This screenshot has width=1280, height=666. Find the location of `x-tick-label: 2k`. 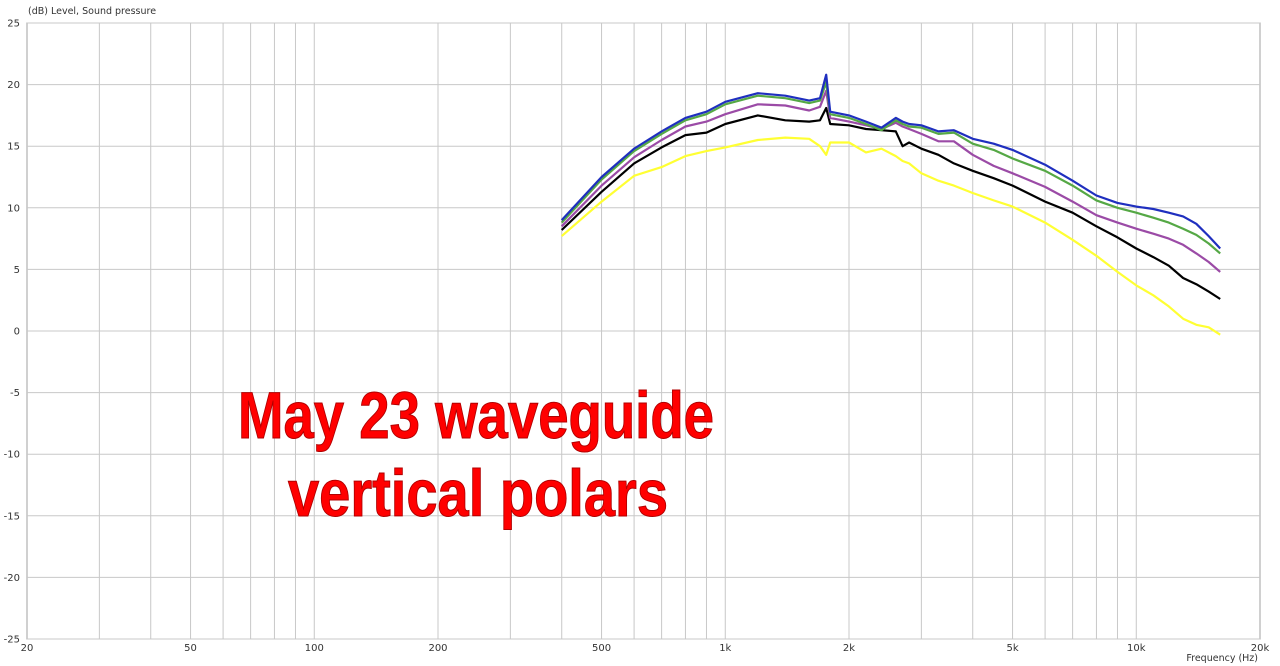

x-tick-label: 2k is located at coordinates (849, 648).